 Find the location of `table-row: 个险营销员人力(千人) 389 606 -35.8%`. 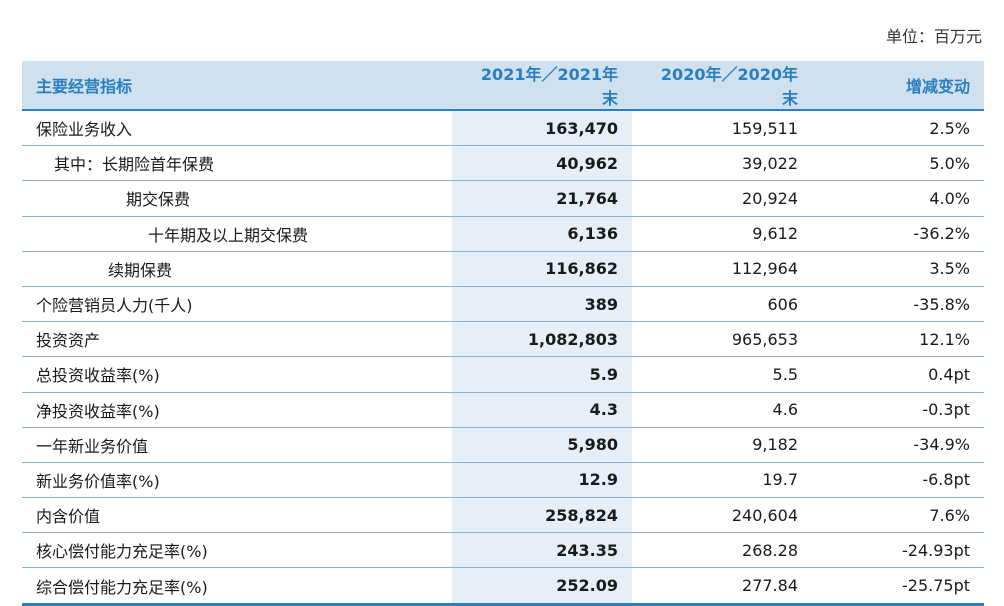

table-row: 个险营销员人力(千人) 389 606 -35.8% is located at coordinates (503, 303).